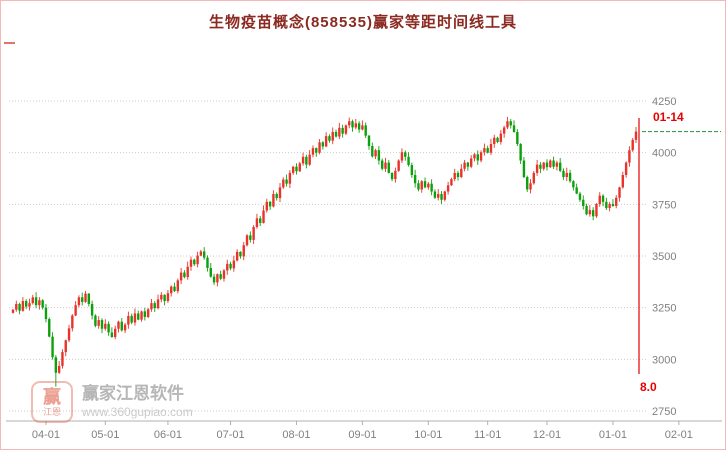 The width and height of the screenshot is (726, 450). Describe the element at coordinates (137, 402) in the screenshot. I see `watermark-text: 赢家江恩软件 www.360gupiao.com` at that location.